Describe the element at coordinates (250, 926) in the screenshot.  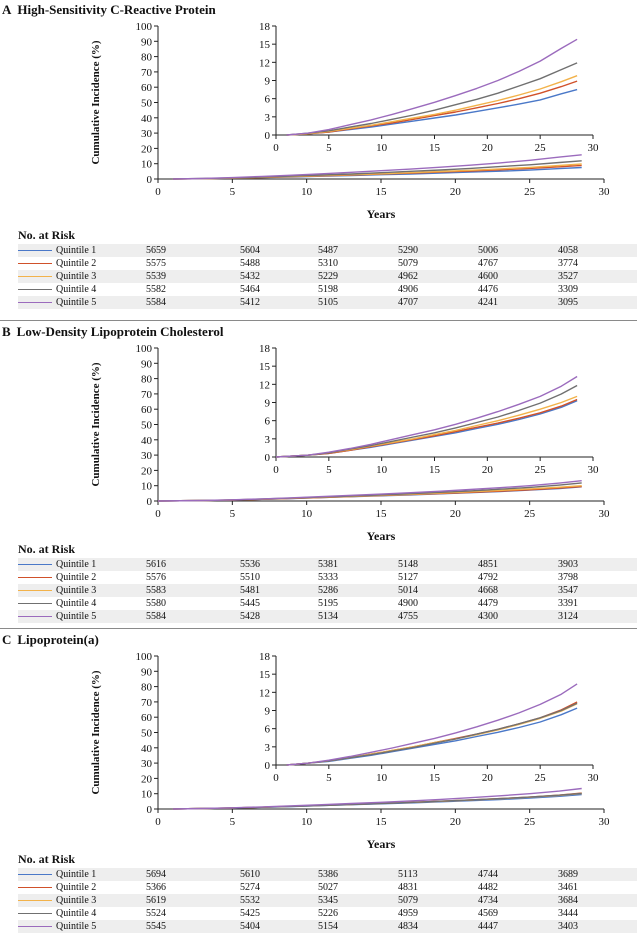
I see `at-risk-count: 5404` at that location.